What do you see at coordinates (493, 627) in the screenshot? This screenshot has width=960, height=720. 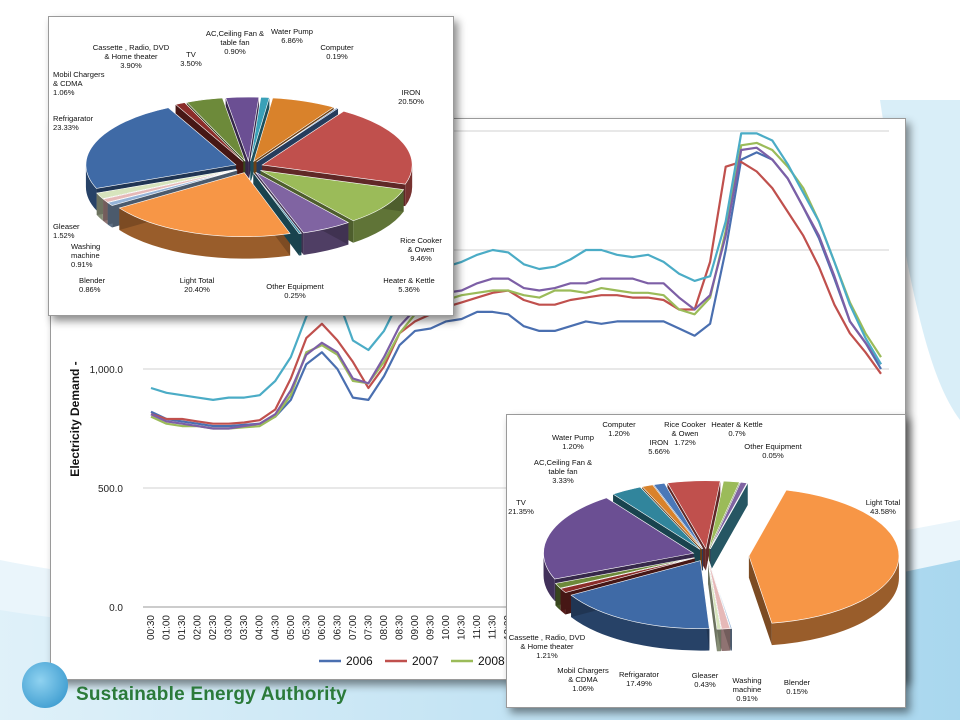 I see `x-tick-label: 11:30` at bounding box center [493, 627].